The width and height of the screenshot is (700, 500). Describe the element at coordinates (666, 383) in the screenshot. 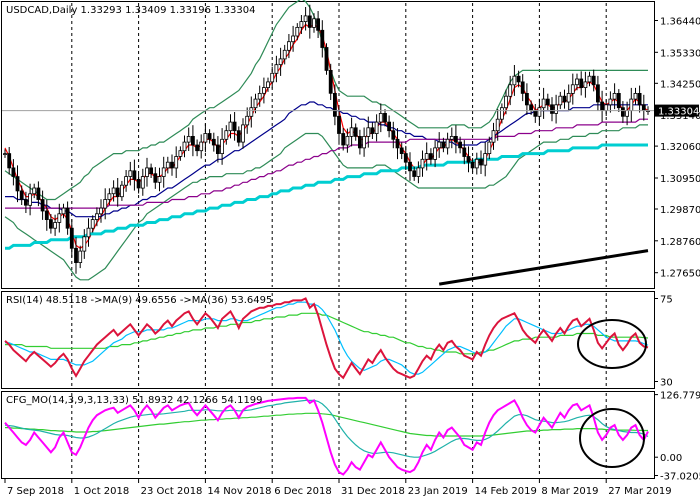

I see `y-tick-label: 30` at that location.